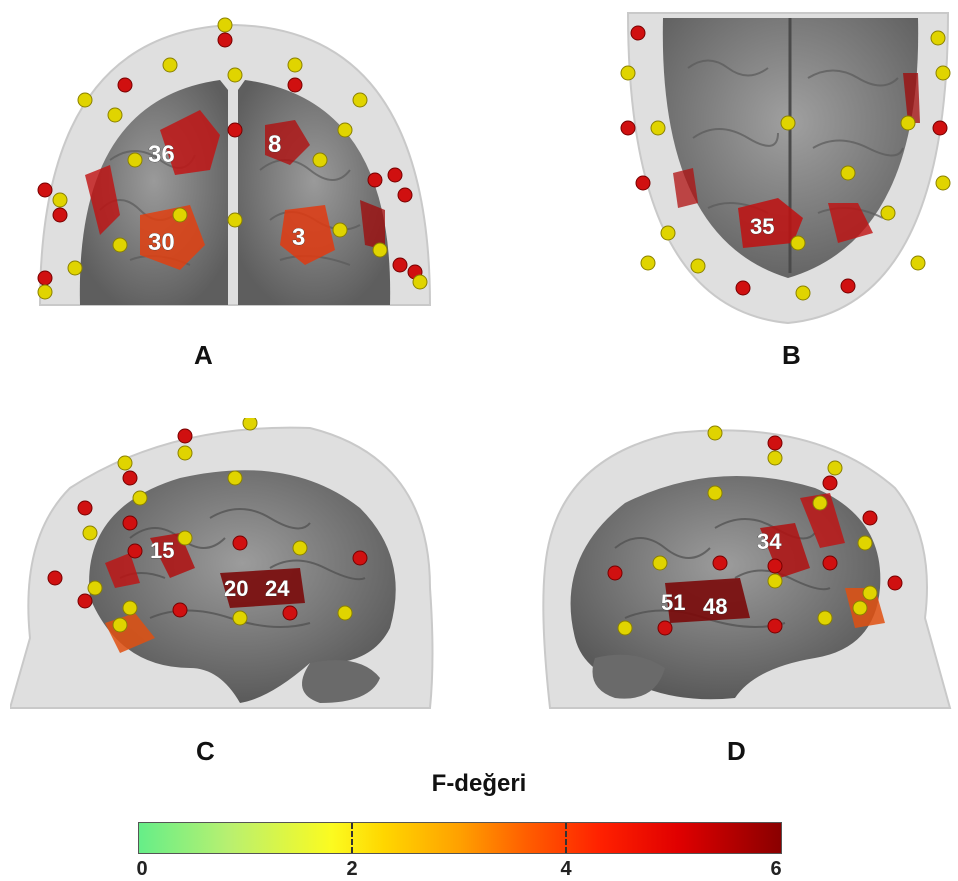 Image resolution: width=958 pixels, height=881 pixels. I want to click on panel-a-figure: 36 8 30 3, so click(234, 161).